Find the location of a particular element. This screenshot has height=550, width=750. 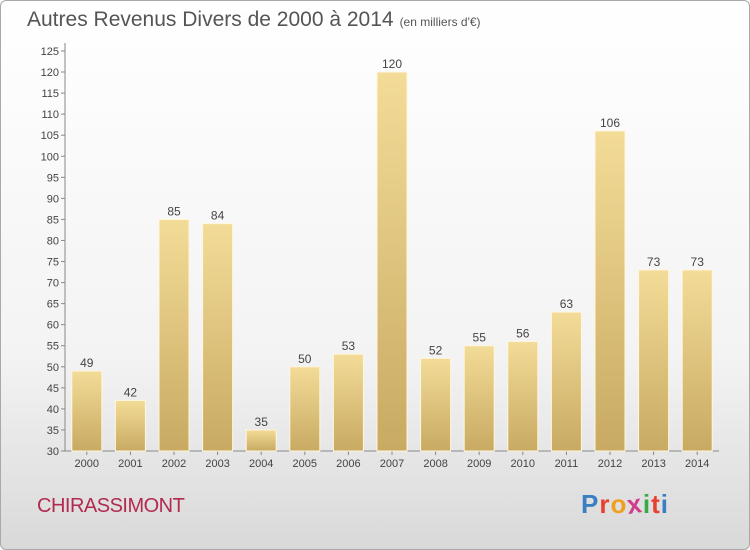

data-label: 84 is located at coordinates (218, 216).